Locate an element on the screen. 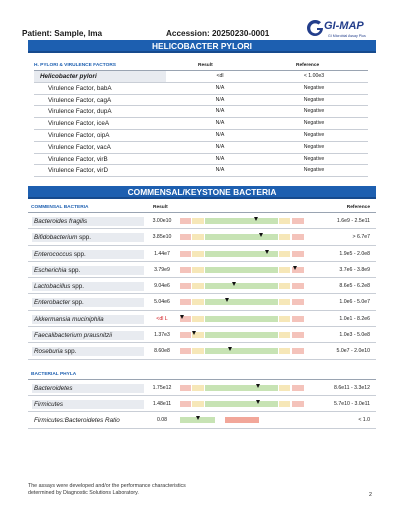 The width and height of the screenshot is (400, 518). phyla-header: BACTERIAL PHYLA is located at coordinates (202, 374).